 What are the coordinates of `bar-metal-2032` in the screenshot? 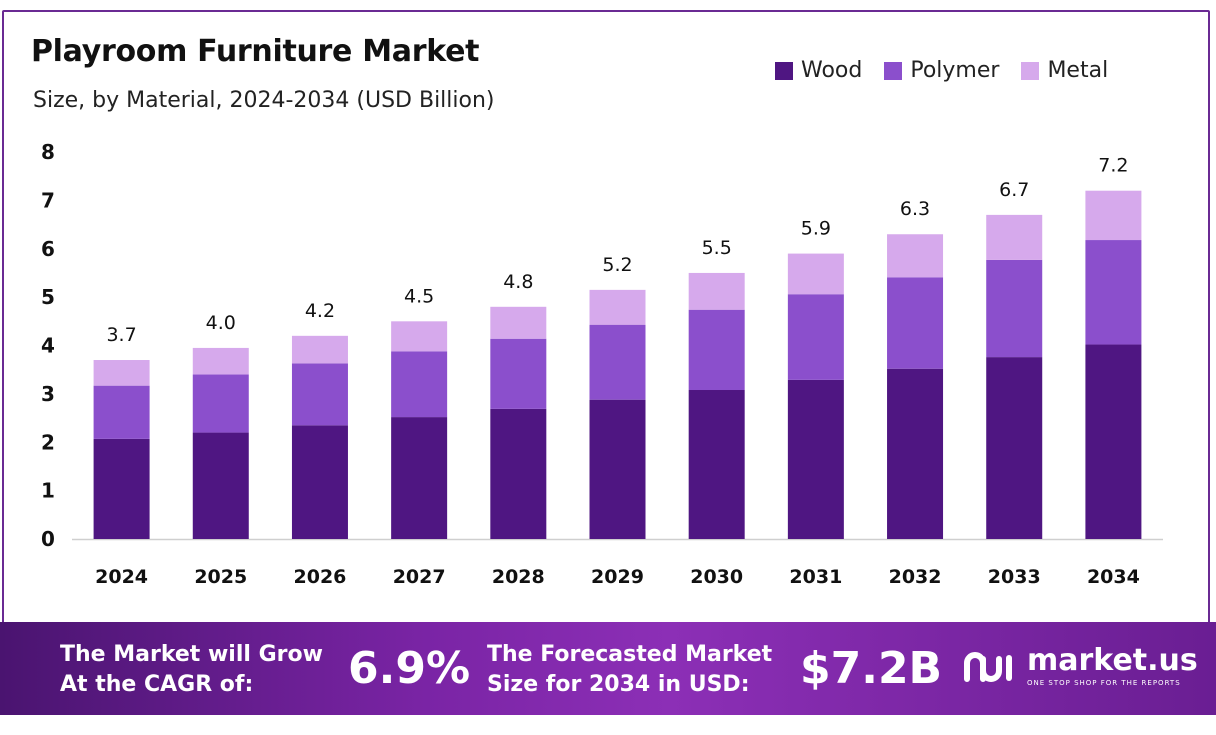 It's located at (915, 256).